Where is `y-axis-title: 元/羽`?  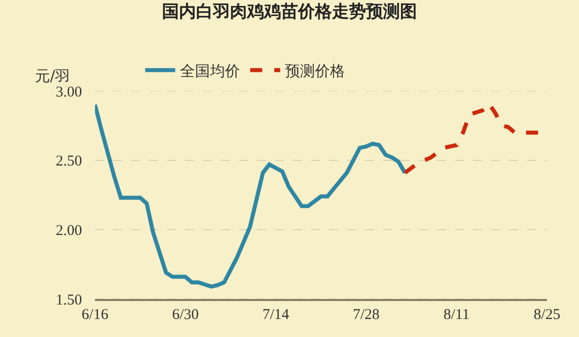
y-axis-title: 元/羽 is located at coordinates (52, 76).